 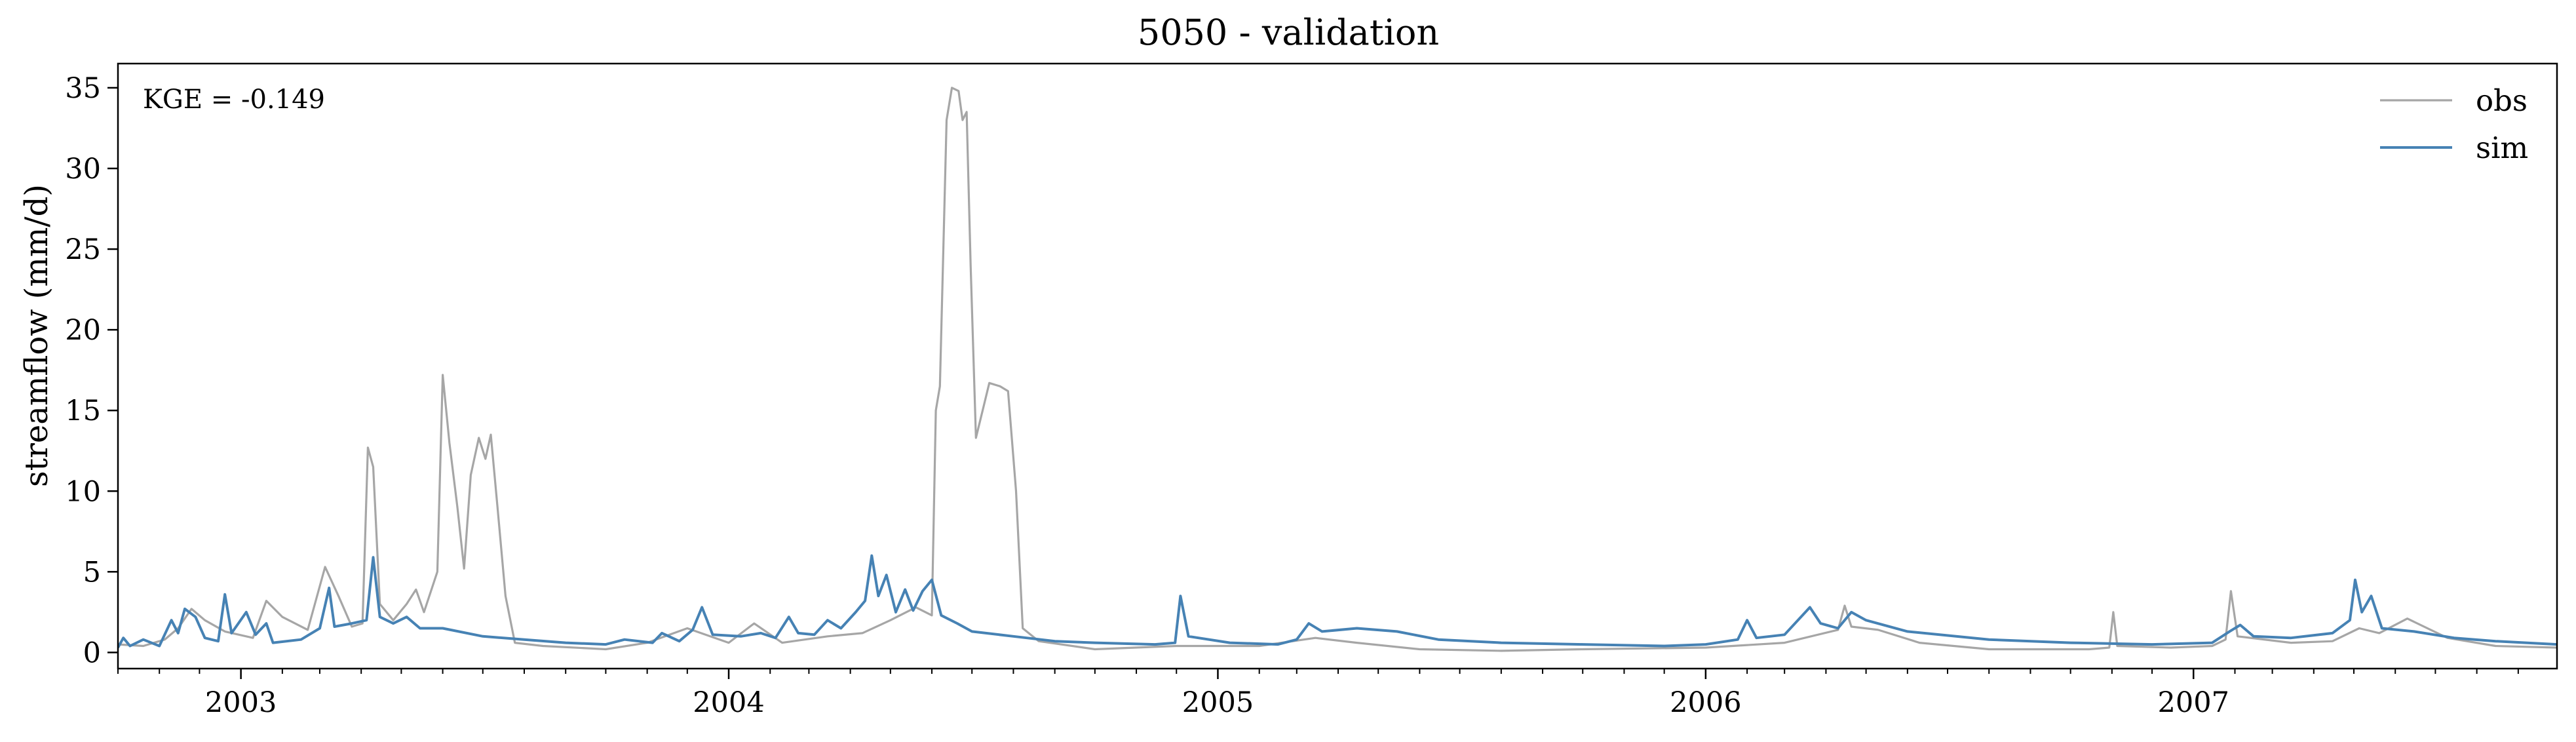 I want to click on kge-annotation: KGE = -0.149, so click(x=234, y=100).